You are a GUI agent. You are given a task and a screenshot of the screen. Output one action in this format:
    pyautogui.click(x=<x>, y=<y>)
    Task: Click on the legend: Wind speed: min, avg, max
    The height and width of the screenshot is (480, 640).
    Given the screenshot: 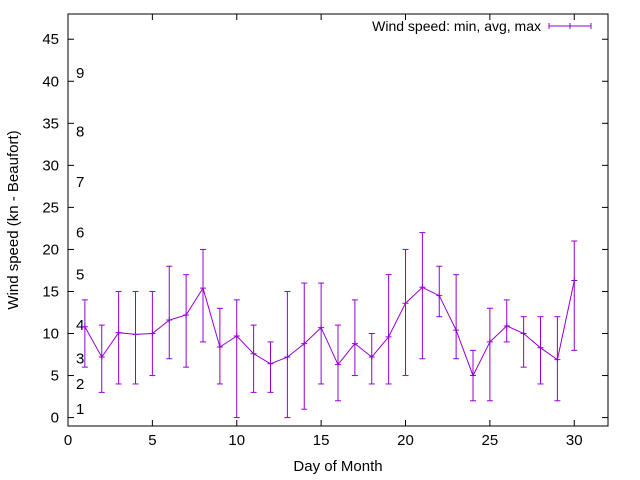 What is the action you would take?
    pyautogui.click(x=482, y=26)
    